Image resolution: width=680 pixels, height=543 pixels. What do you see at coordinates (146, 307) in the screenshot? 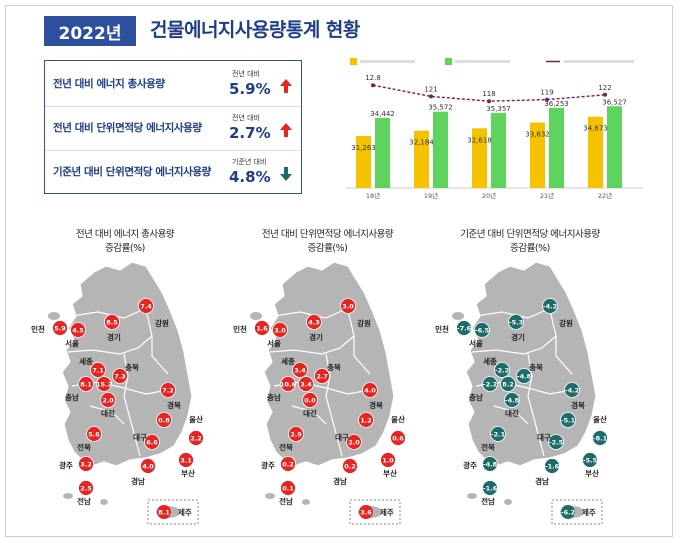
I see `value-label: 7.4` at bounding box center [146, 307].